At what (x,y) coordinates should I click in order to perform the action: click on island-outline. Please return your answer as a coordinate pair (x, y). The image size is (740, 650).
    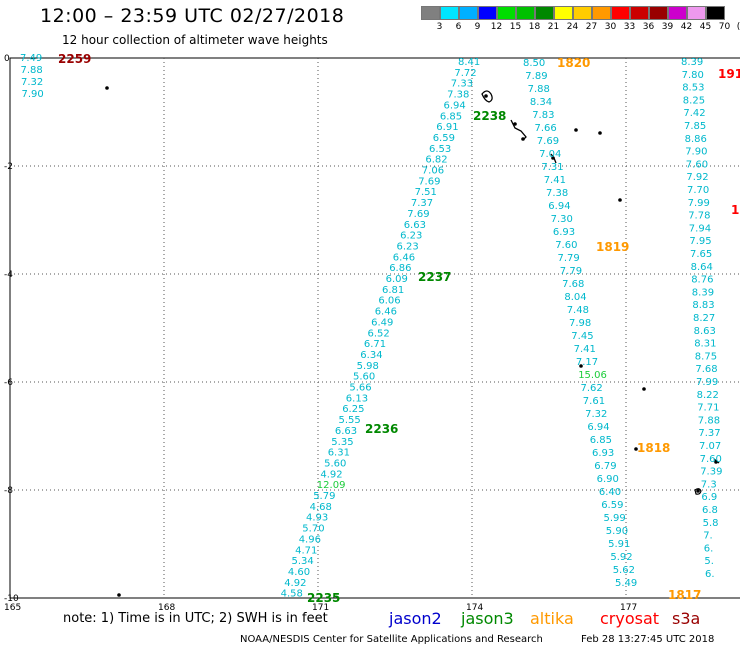
    Looking at the image, I should click on (716, 461).